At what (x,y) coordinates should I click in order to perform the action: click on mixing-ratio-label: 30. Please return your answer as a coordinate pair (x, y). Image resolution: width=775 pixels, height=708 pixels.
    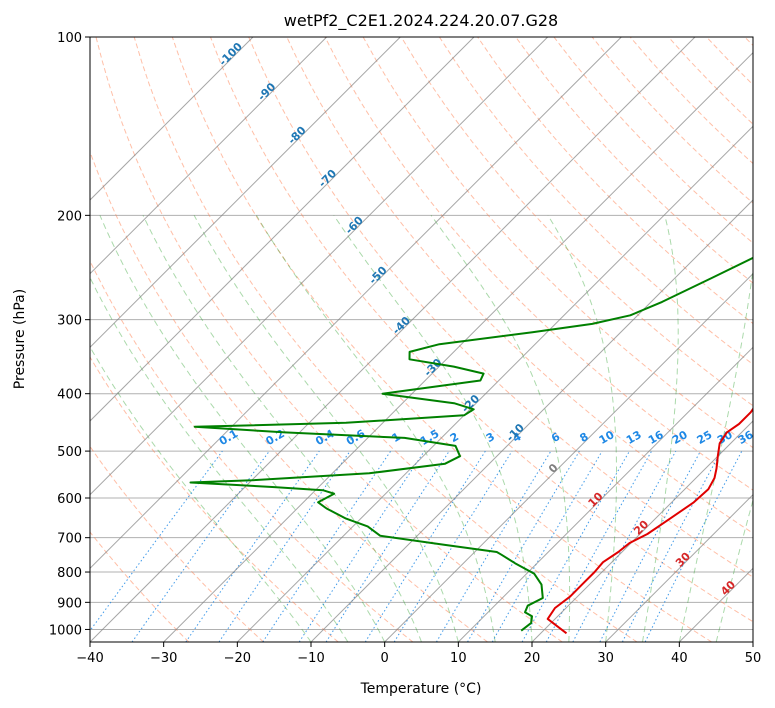
    Looking at the image, I should click on (725, 437).